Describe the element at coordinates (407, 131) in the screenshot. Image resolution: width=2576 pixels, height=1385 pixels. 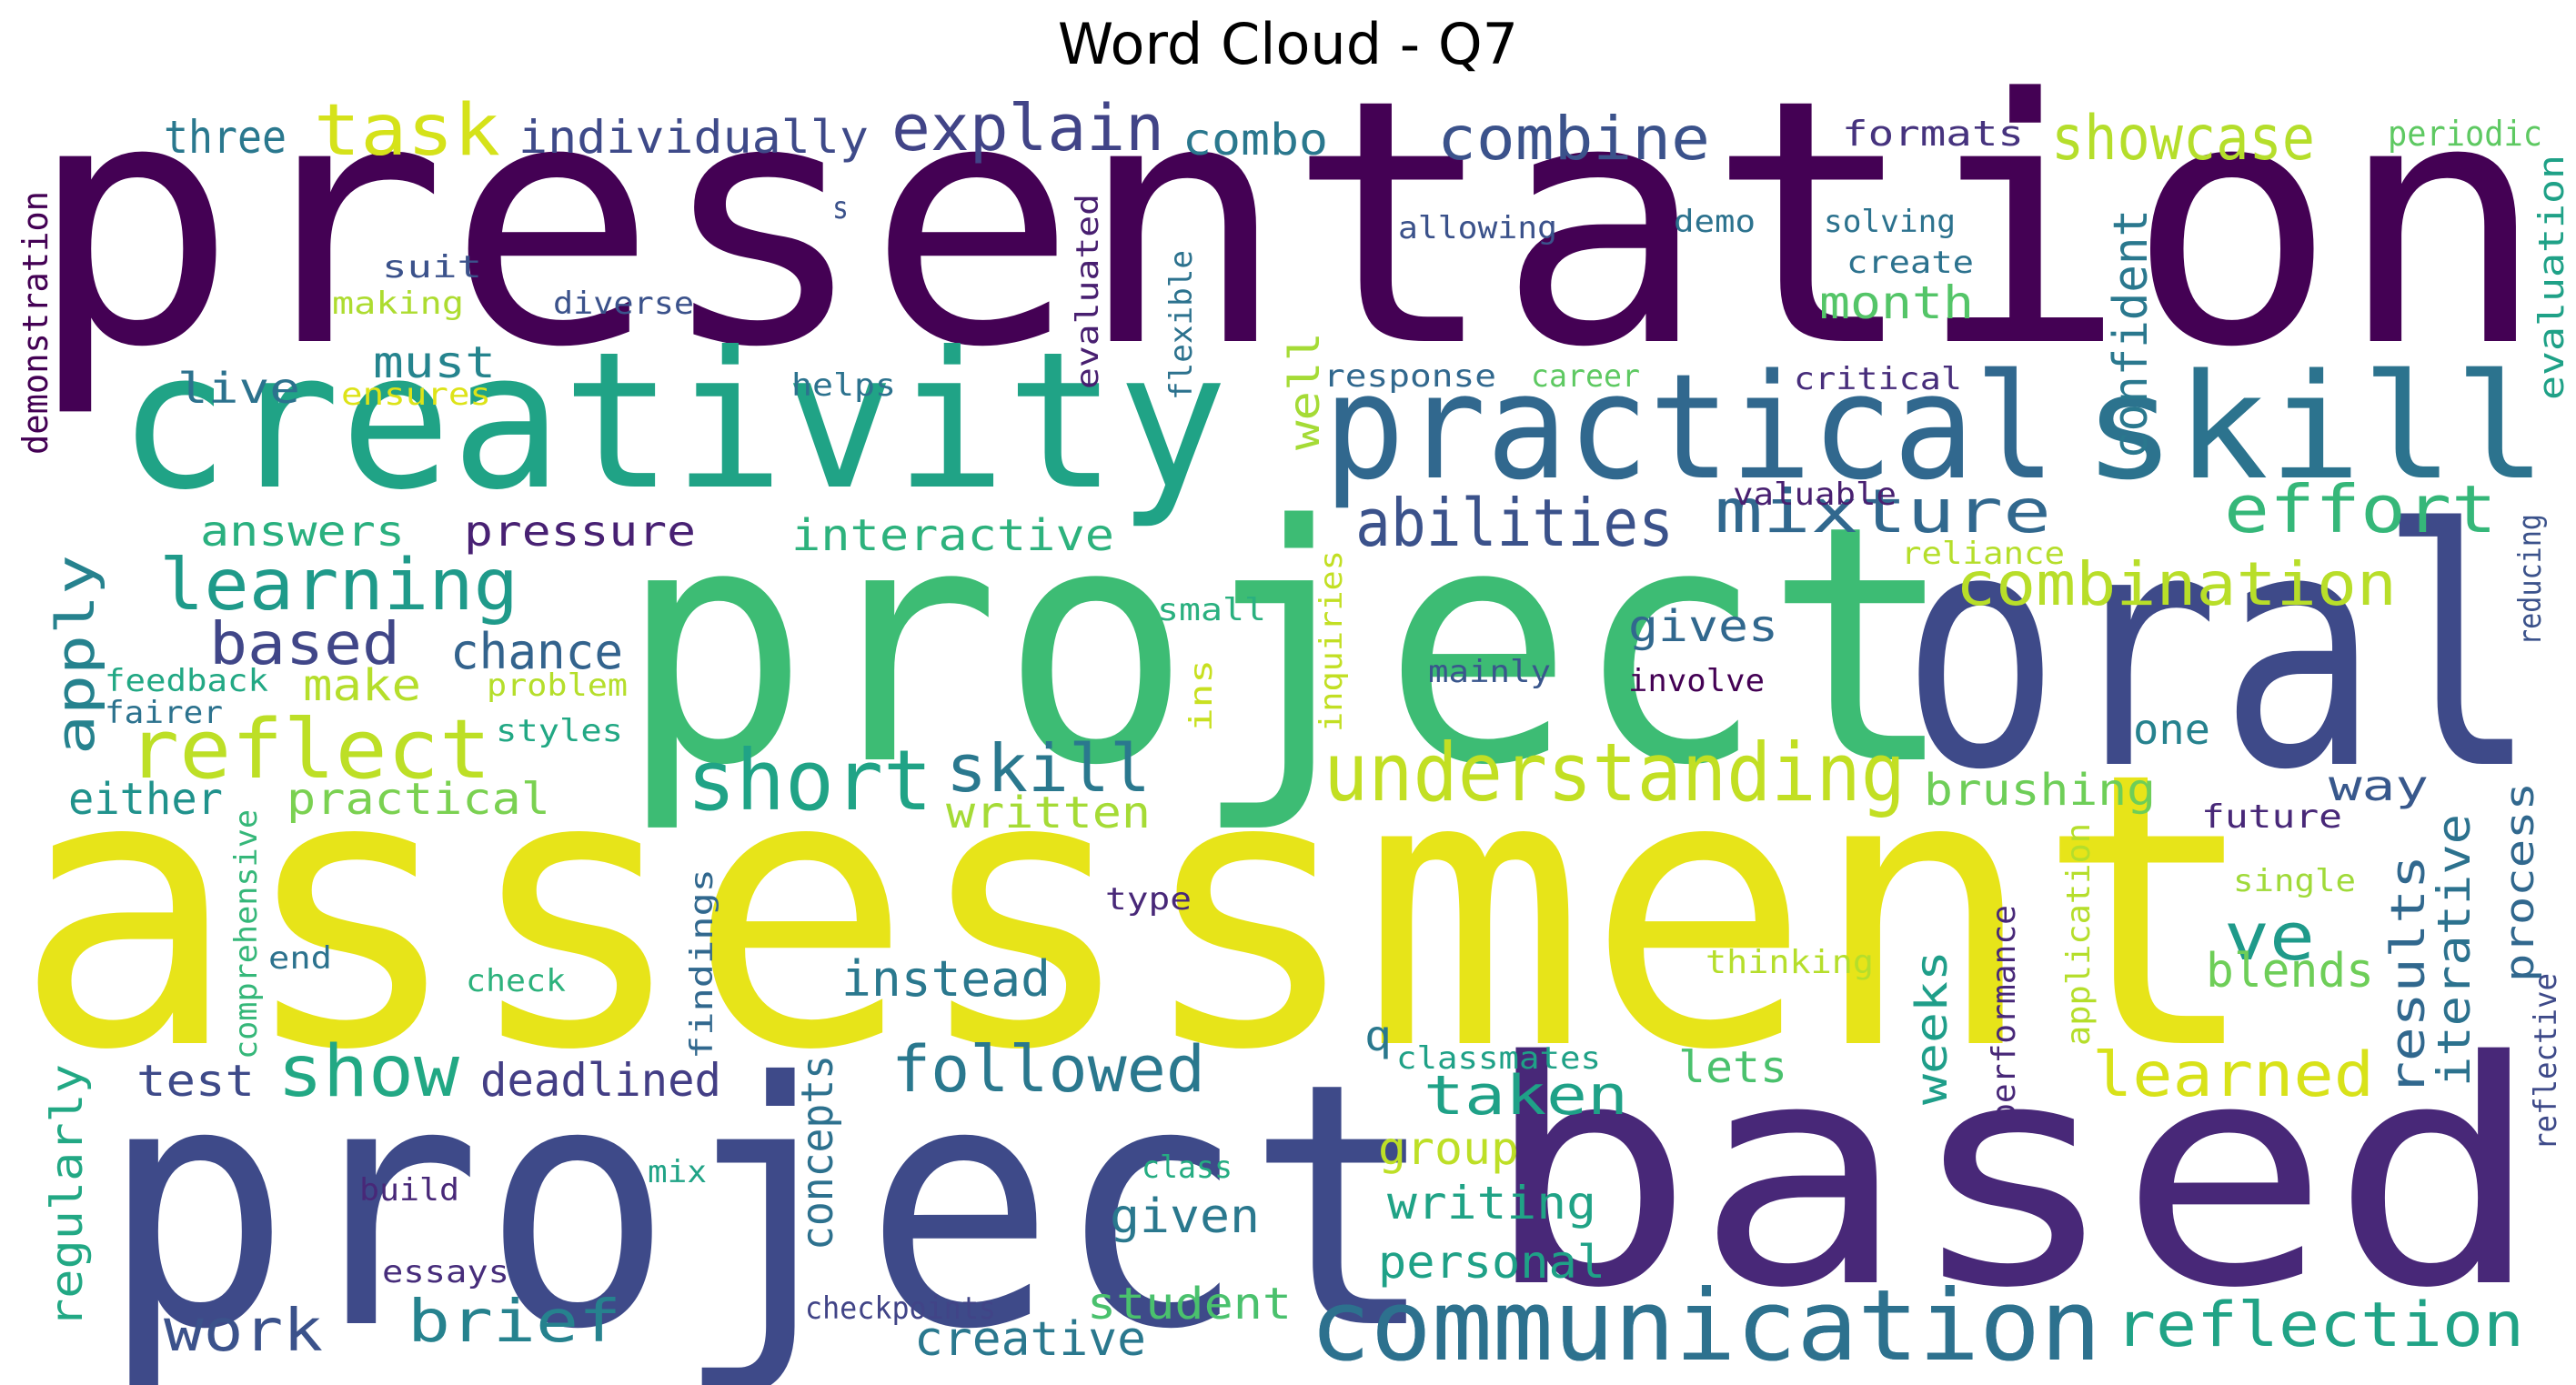
I see `word-task: task` at that location.